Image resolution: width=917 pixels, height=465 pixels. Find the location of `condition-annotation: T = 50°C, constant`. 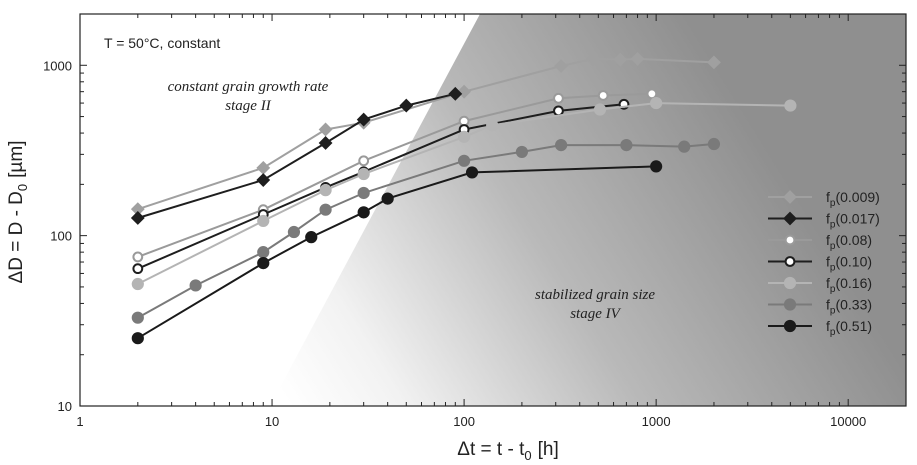

condition-annotation: T = 50°C, constant is located at coordinates (162, 43).